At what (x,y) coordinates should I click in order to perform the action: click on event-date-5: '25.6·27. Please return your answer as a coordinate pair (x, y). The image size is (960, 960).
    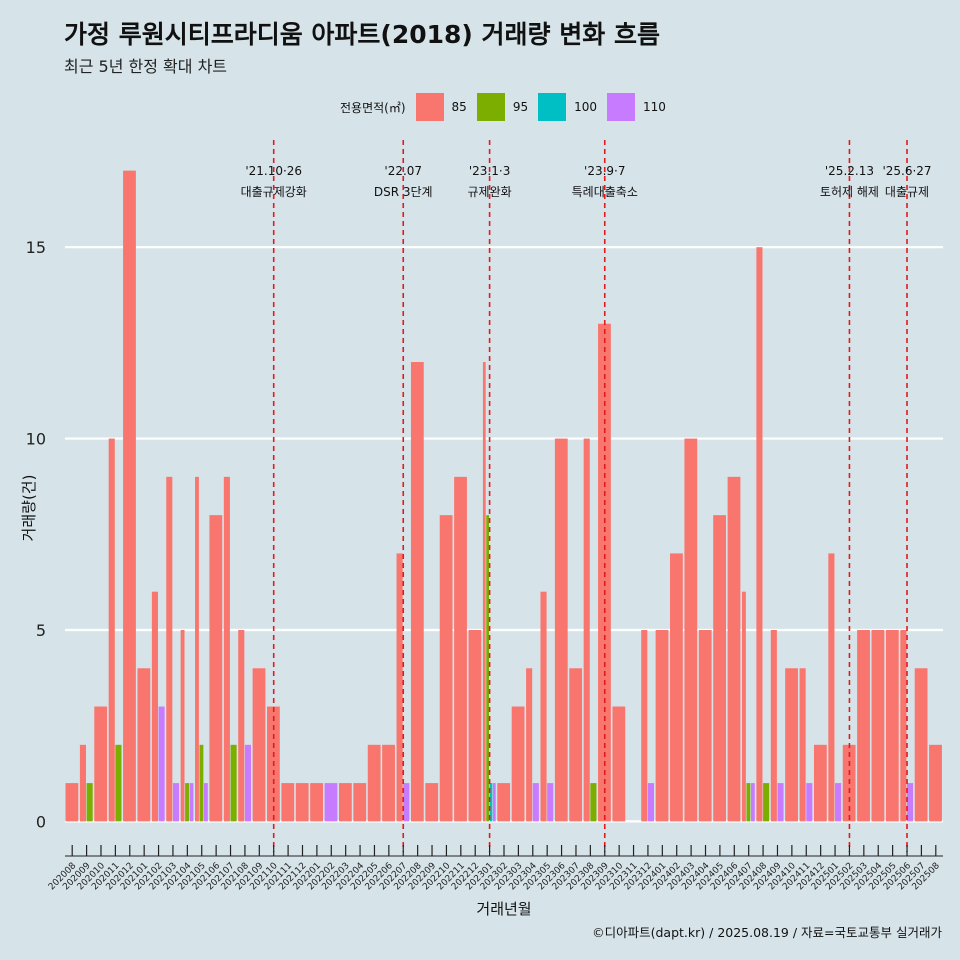
    Looking at the image, I should click on (906, 171).